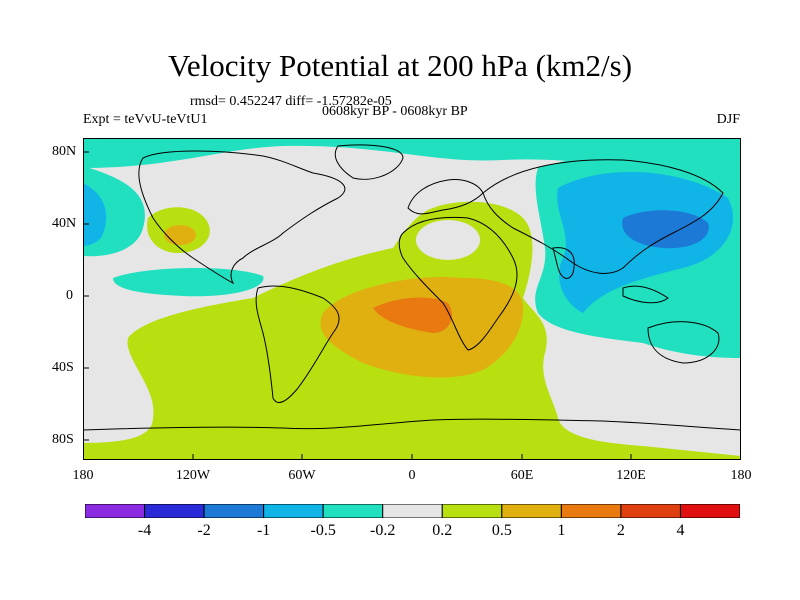 The image size is (800, 600). What do you see at coordinates (204, 530) in the screenshot?
I see `colorbar-tick-label: -2` at bounding box center [204, 530].